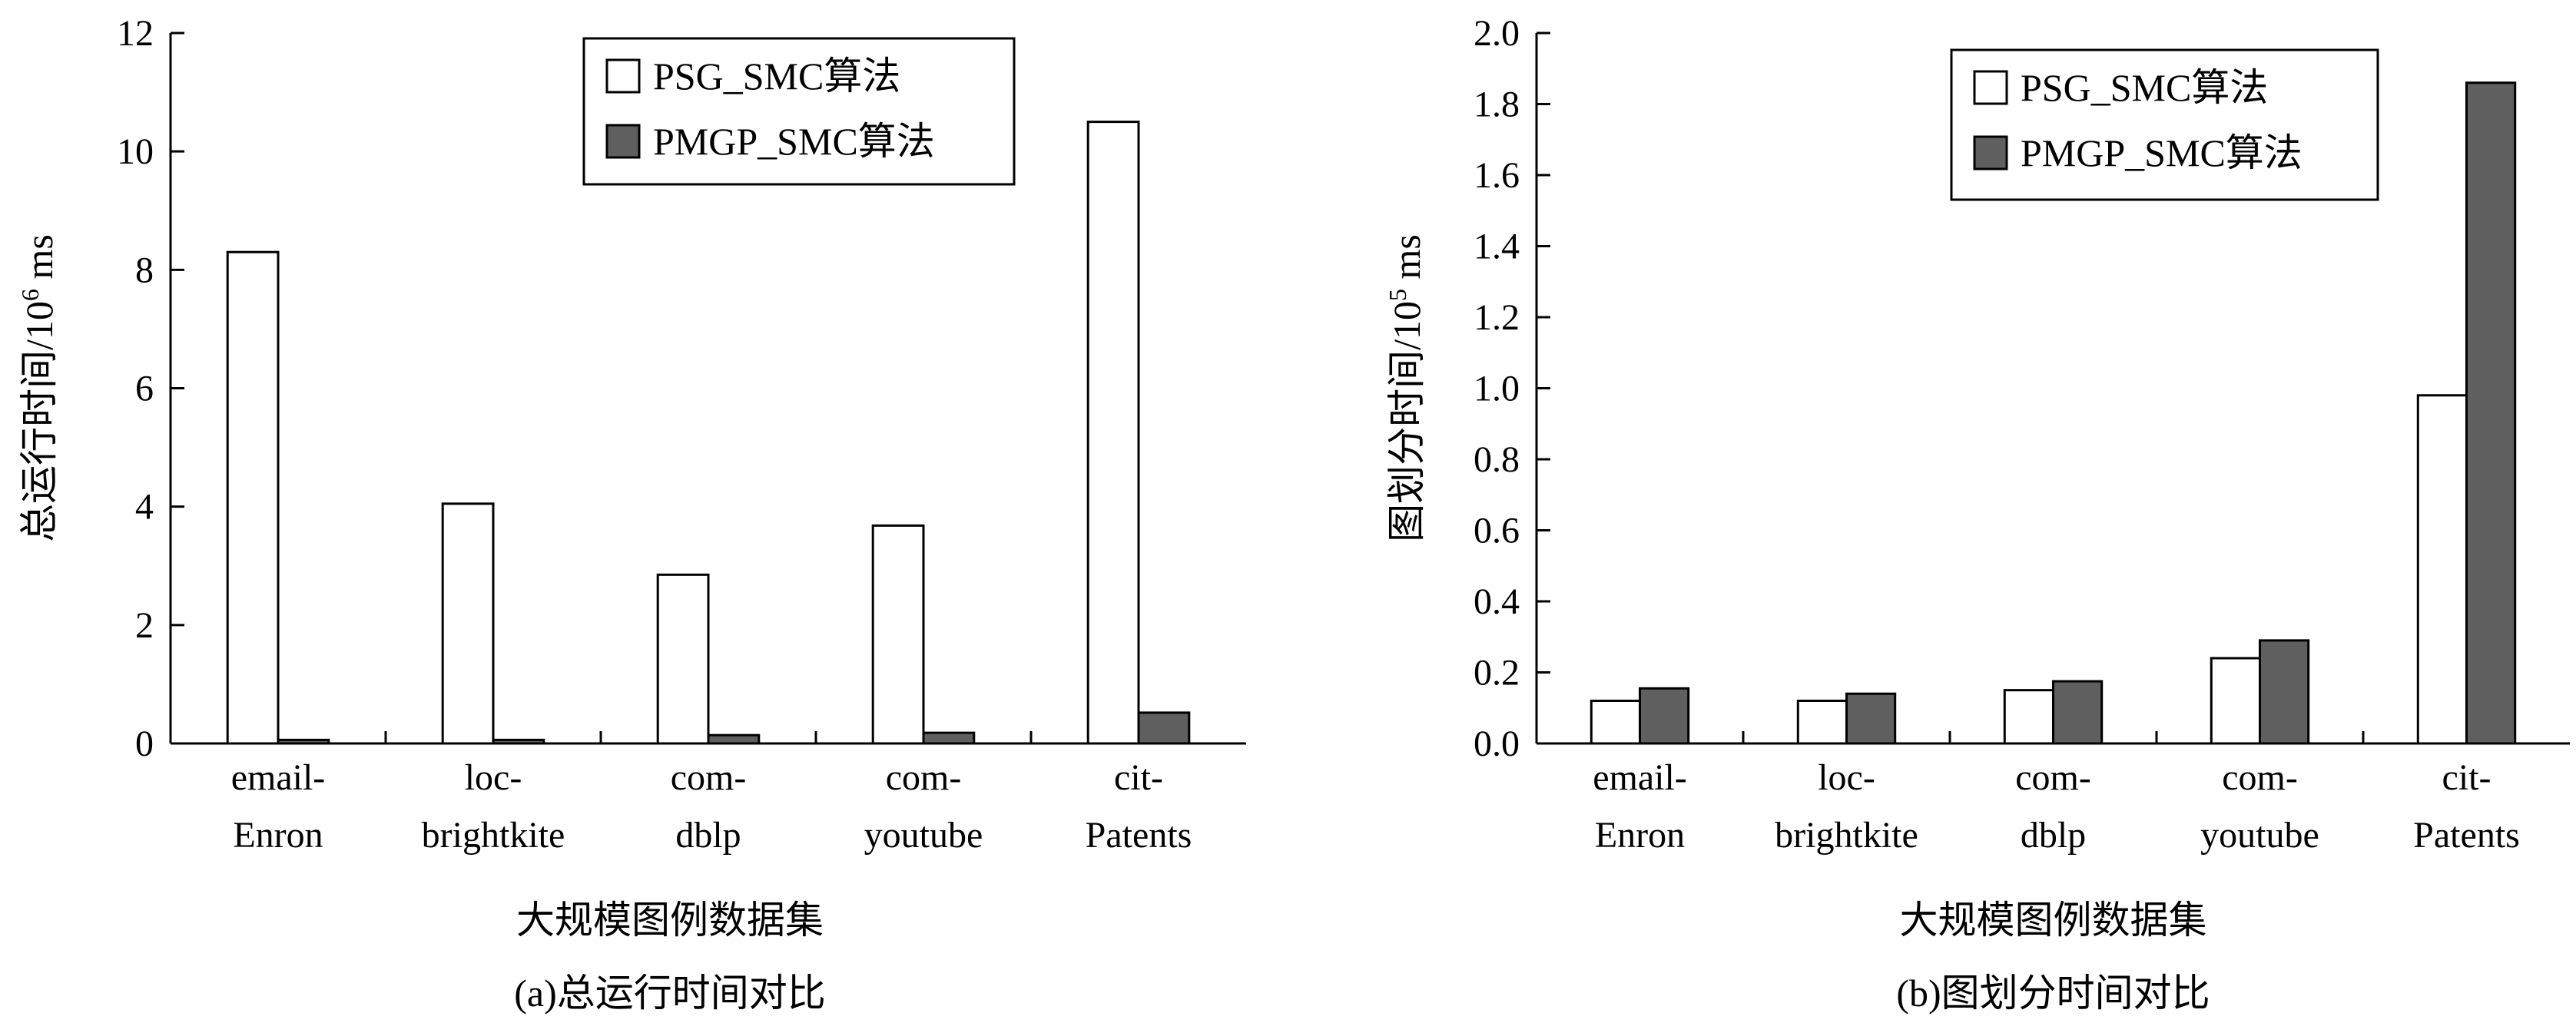 Image resolution: width=2576 pixels, height=1023 pixels. Describe the element at coordinates (1497, 673) in the screenshot. I see `y-tick-label: 0.2` at that location.